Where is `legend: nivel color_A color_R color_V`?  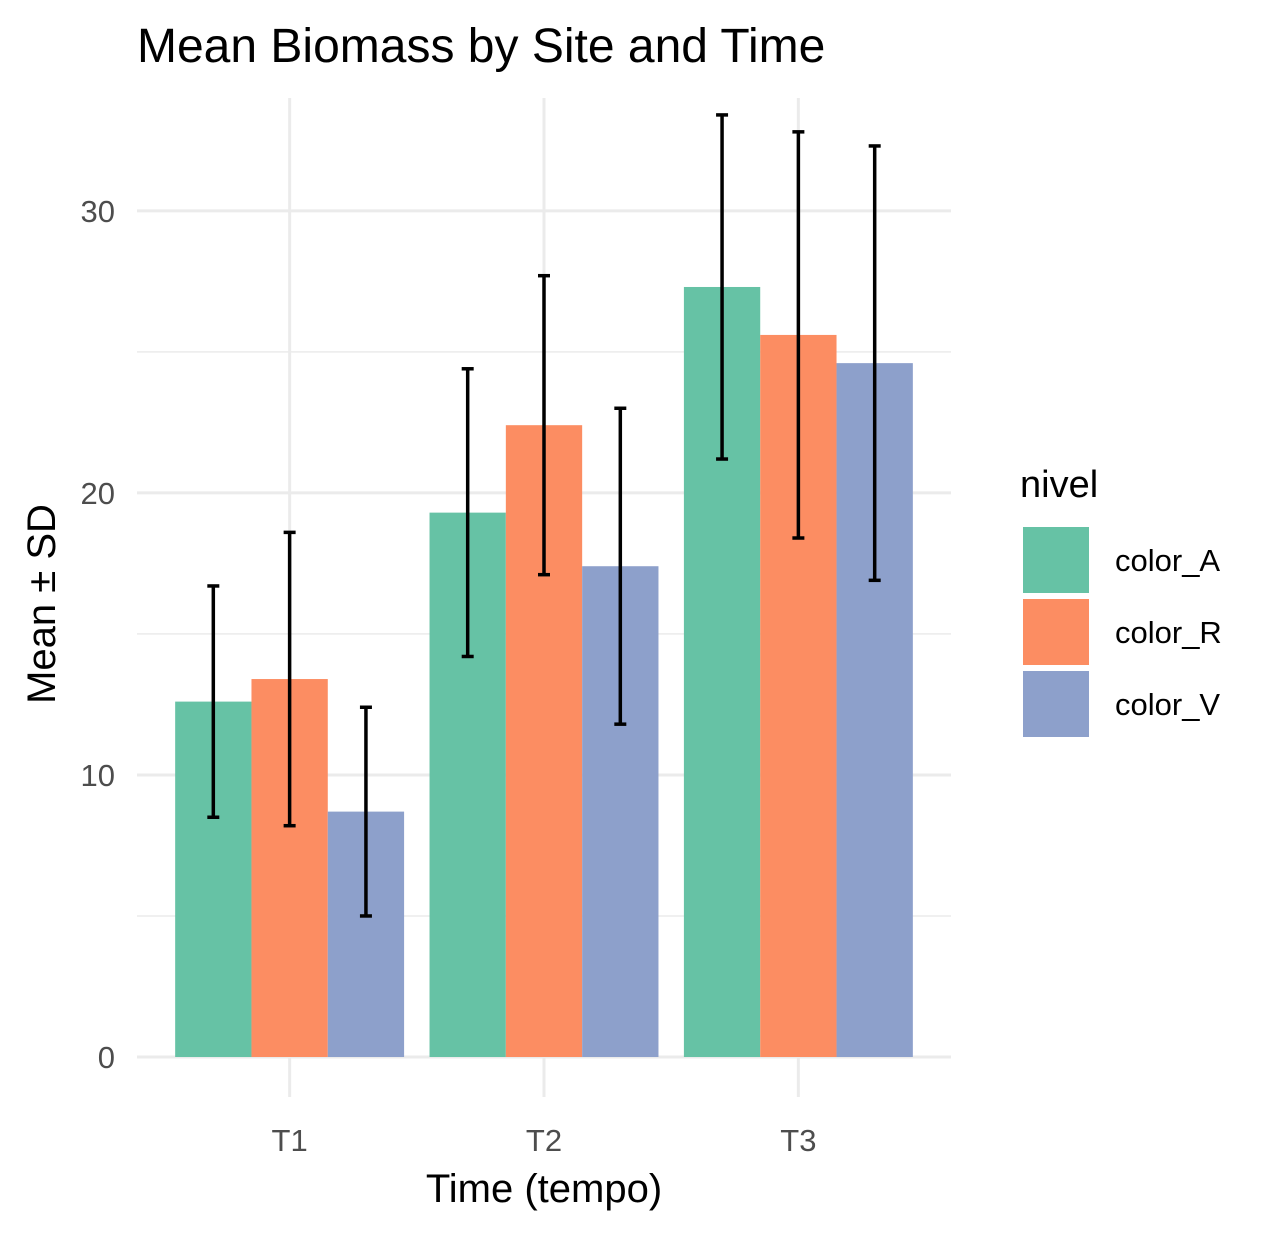 legend: nivel color_A color_R color_V is located at coordinates (1121, 600).